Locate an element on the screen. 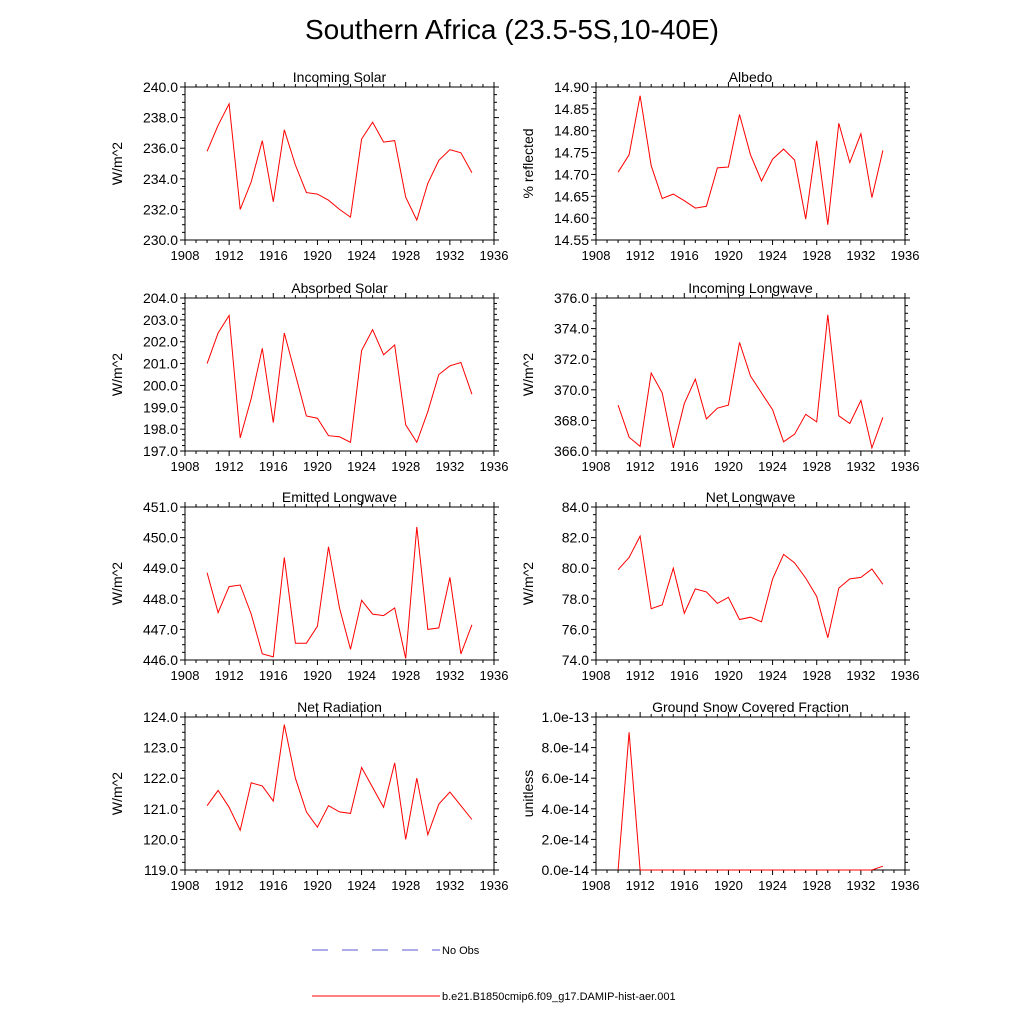 The height and width of the screenshot is (1024, 1024). y-tick-label: 74.0 is located at coordinates (575, 660).